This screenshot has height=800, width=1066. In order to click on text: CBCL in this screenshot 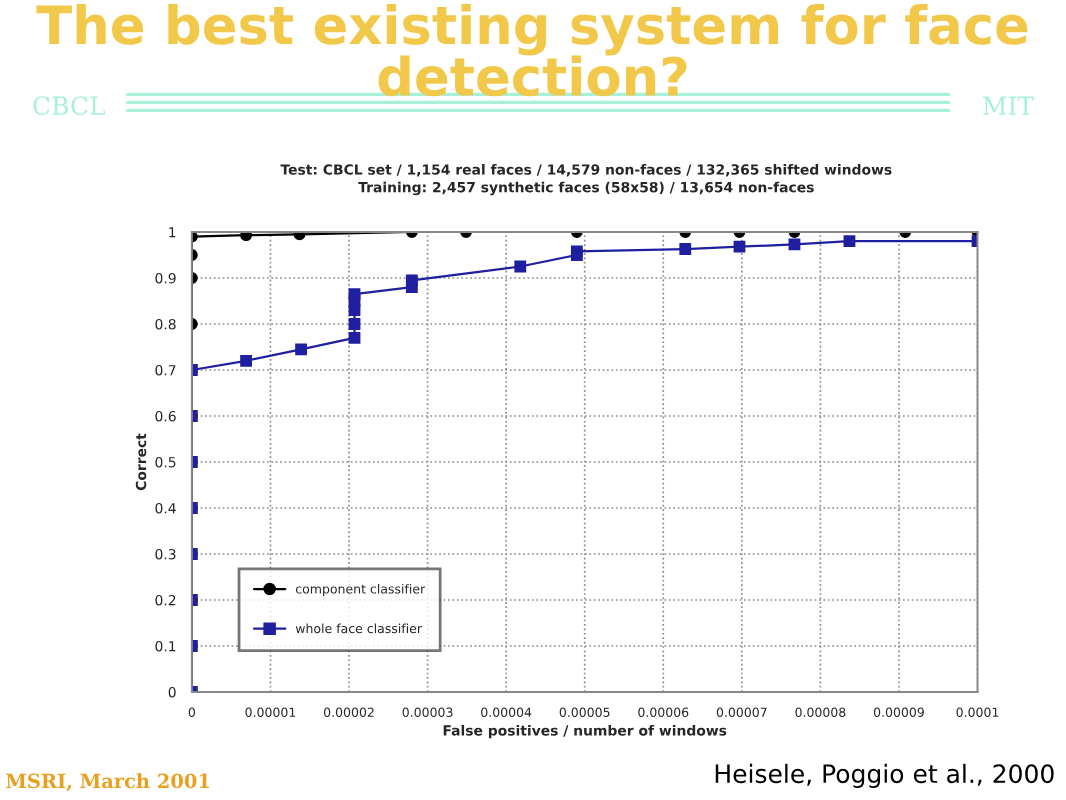, I will do `click(69, 106)`.